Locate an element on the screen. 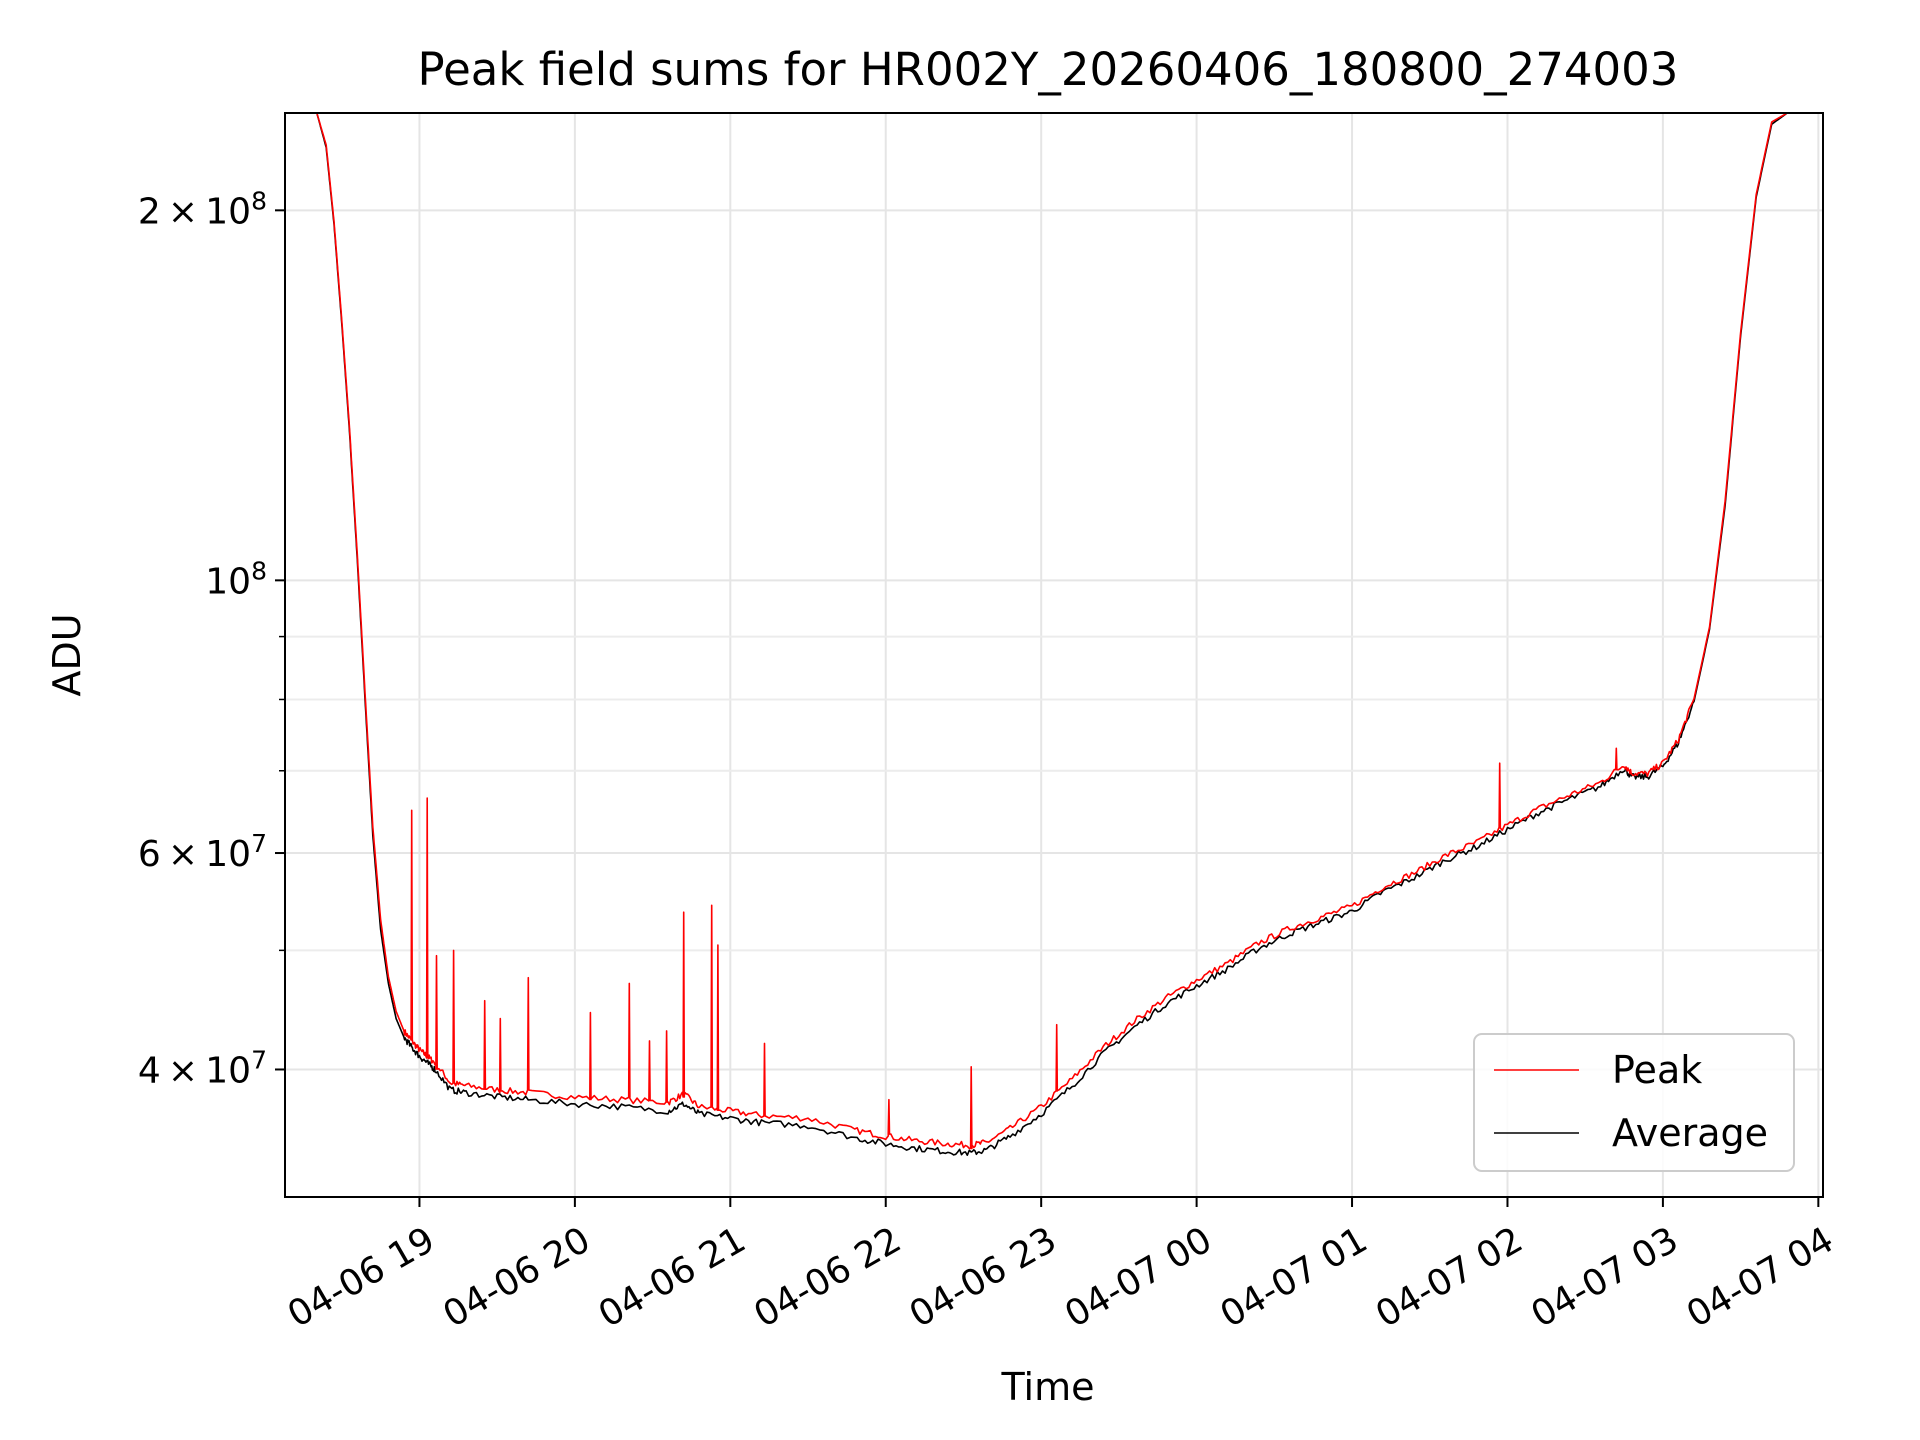  legend-box is located at coordinates (1634, 1102).